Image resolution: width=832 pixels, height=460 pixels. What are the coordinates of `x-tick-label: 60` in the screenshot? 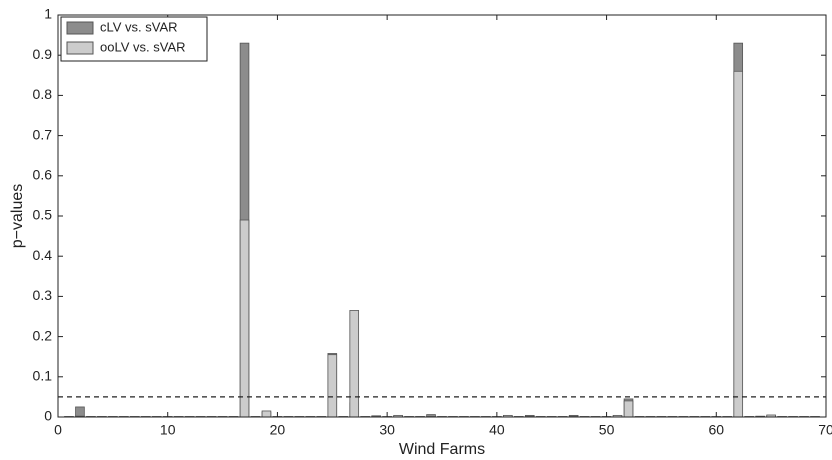 It's located at (716, 430).